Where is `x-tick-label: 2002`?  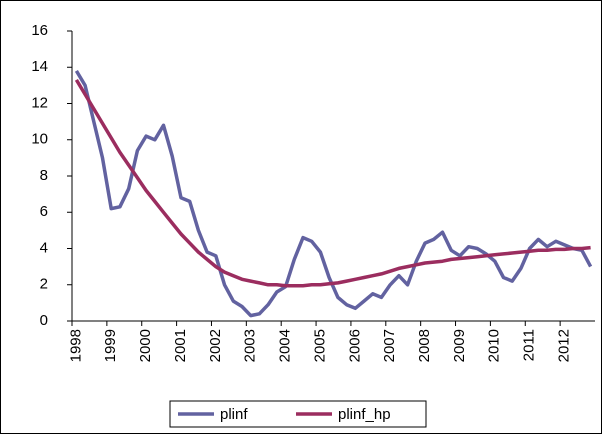
x-tick-label: 2002 is located at coordinates (215, 345).